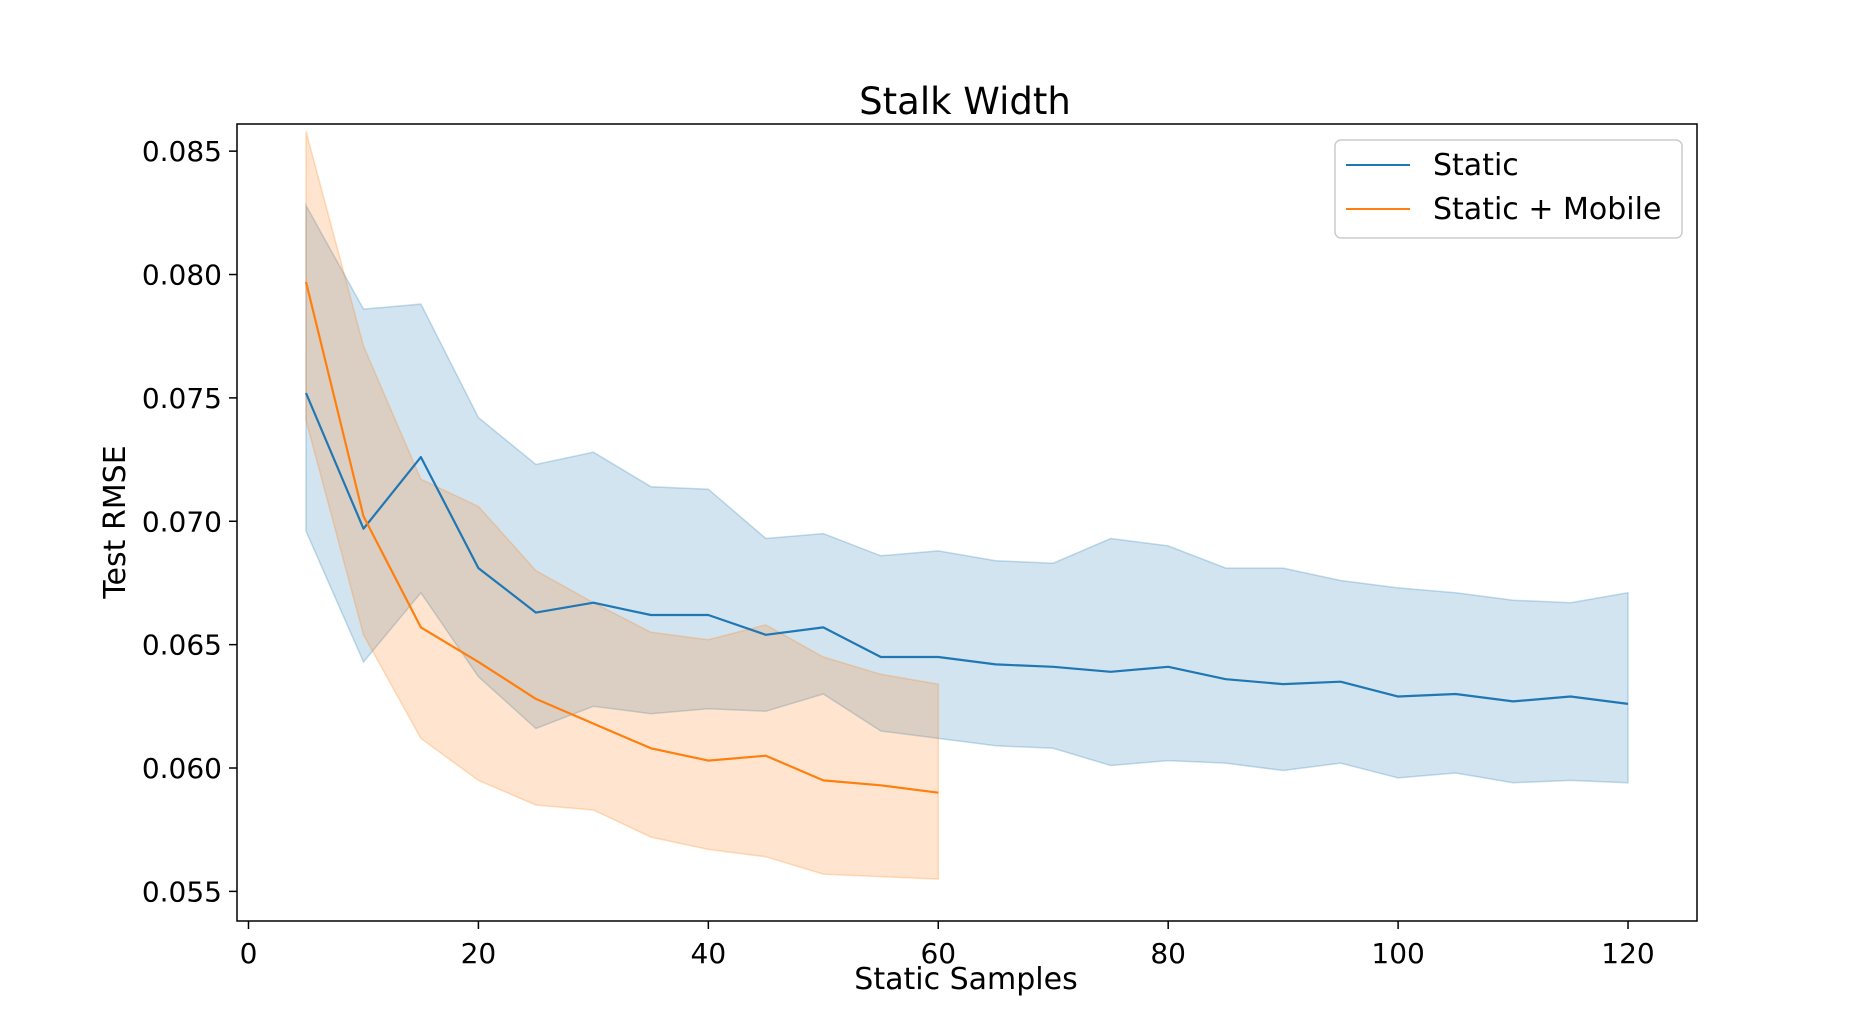 The image size is (1863, 1022). Describe the element at coordinates (1397, 953) in the screenshot. I see `x-tick-label: 100` at that location.